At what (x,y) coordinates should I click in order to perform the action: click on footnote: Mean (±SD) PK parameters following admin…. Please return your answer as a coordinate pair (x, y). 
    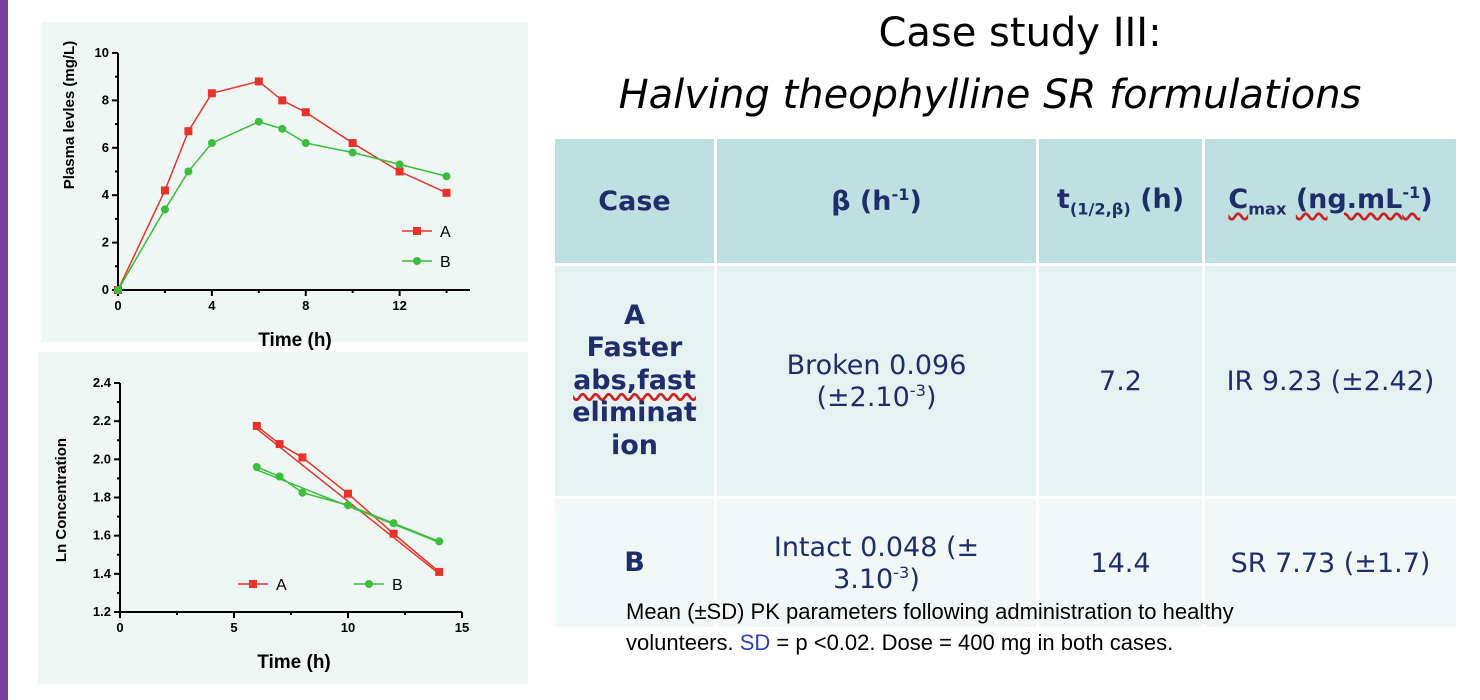
    Looking at the image, I should click on (930, 627).